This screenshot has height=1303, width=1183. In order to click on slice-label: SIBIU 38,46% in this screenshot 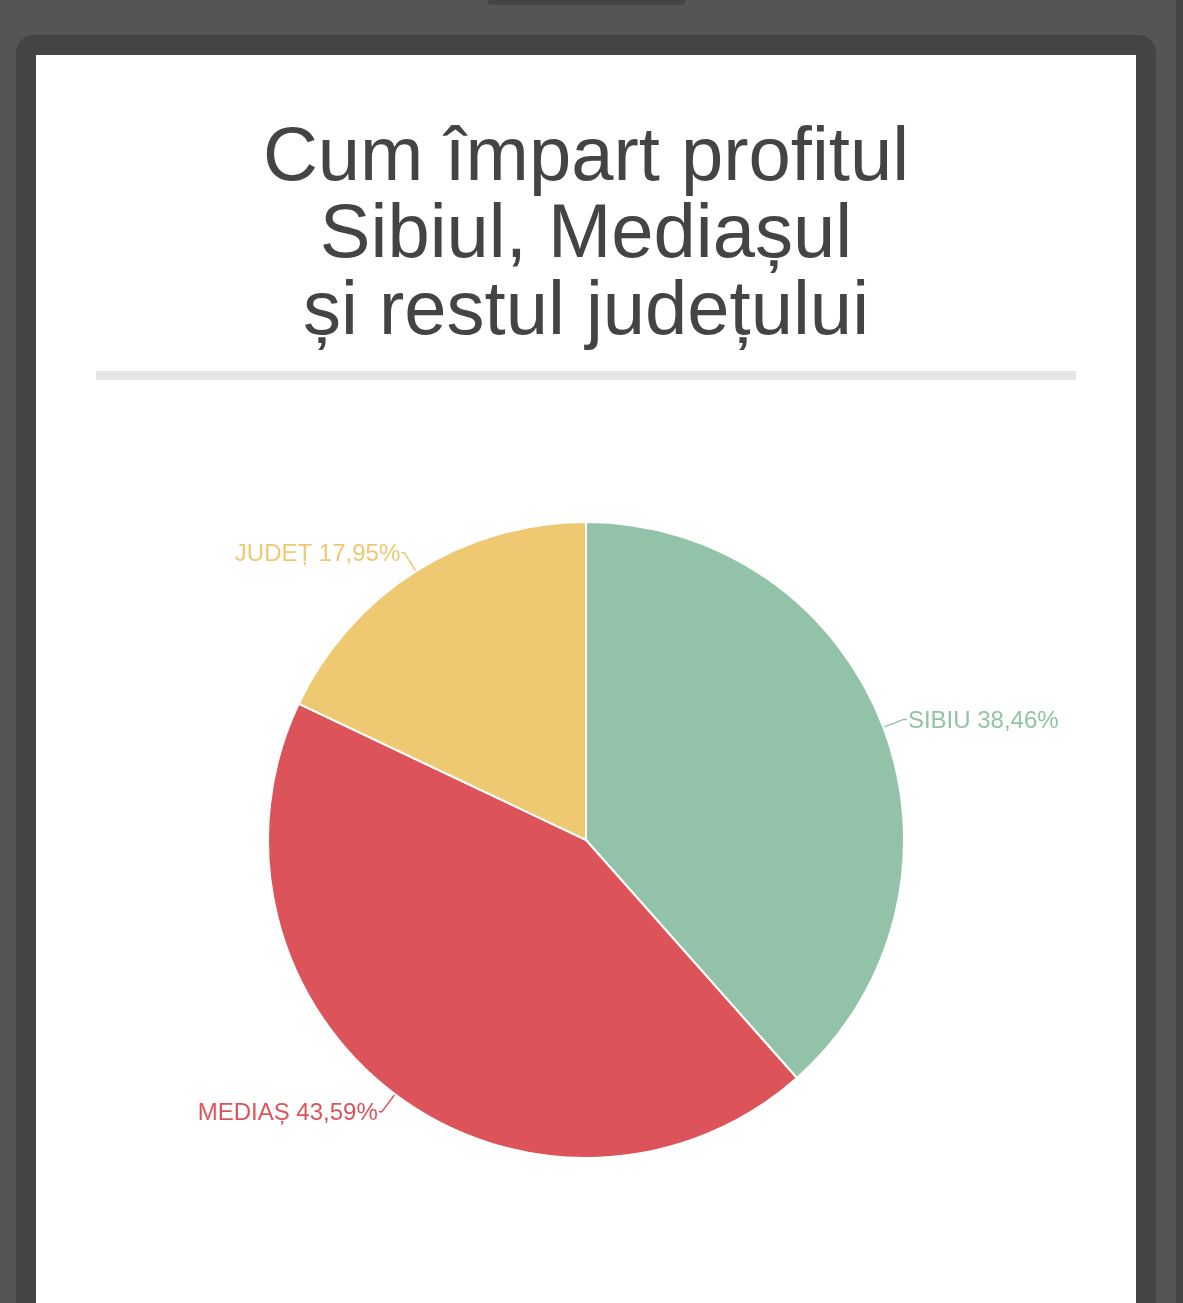, I will do `click(983, 719)`.